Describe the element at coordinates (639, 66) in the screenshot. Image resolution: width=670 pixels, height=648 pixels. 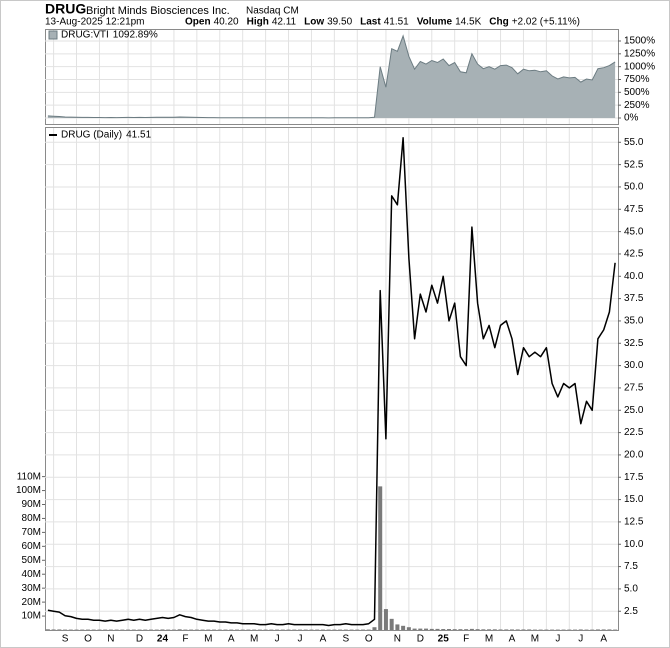
I see `y3-tick-label: 1000%` at that location.